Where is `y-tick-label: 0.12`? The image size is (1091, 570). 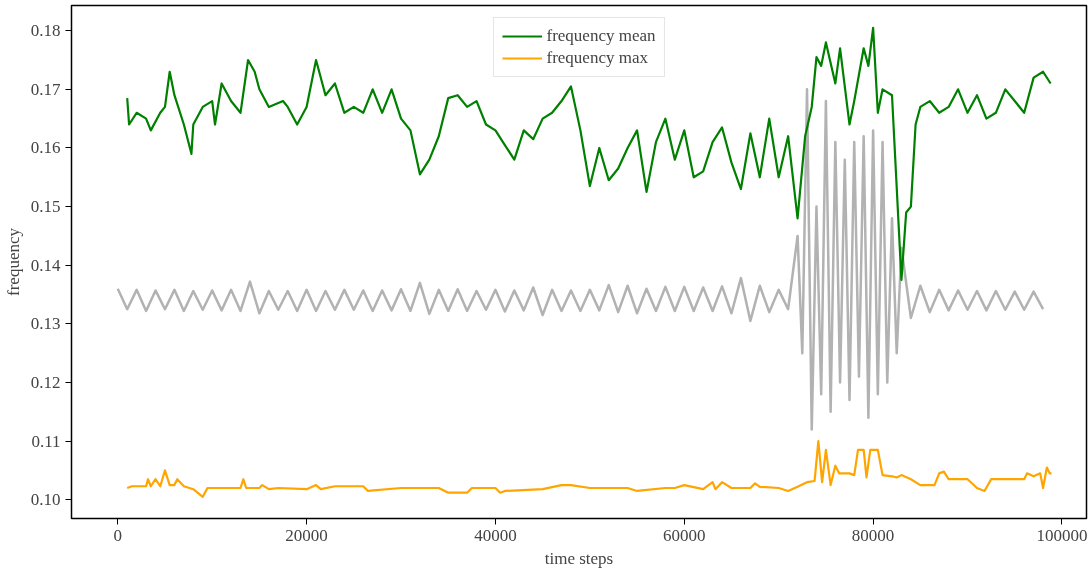
y-tick-label: 0.12 is located at coordinates (45, 382).